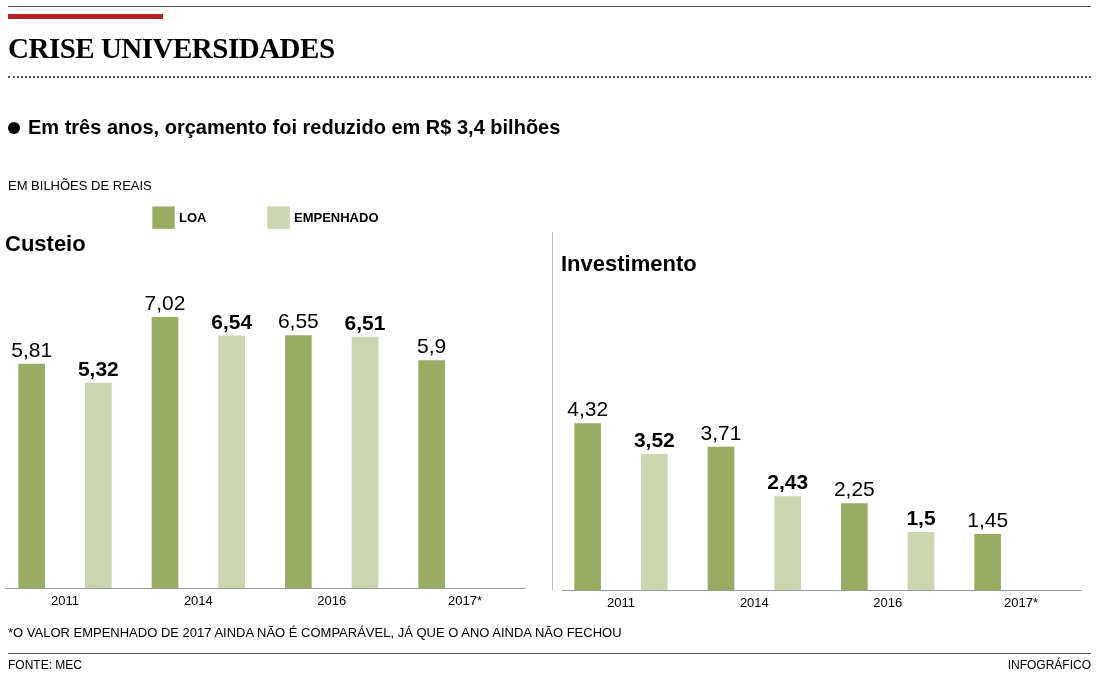 This screenshot has height=677, width=1099. I want to click on data-label: 6,55, so click(298, 321).